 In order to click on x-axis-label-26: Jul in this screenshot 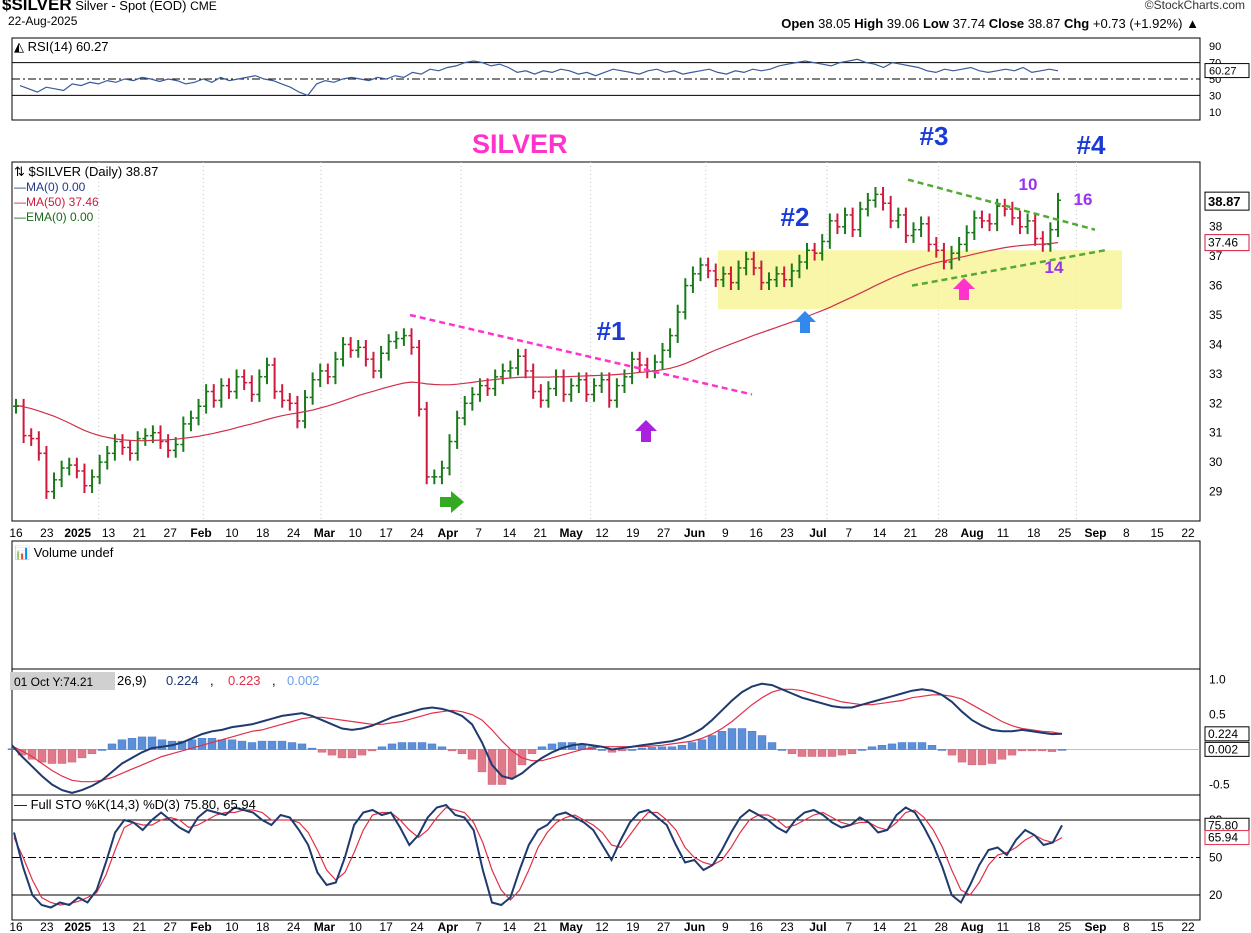, I will do `click(817, 533)`.